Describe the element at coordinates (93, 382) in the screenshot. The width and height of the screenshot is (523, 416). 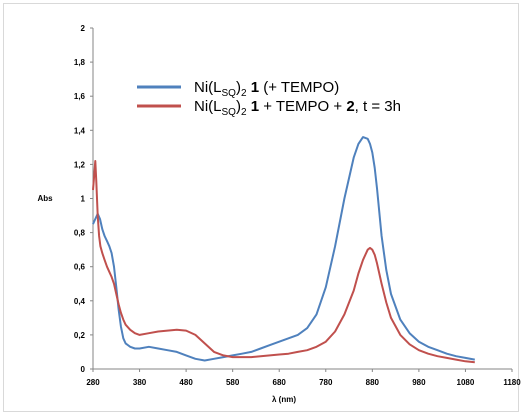
I see `x-tick-label: 280` at that location.